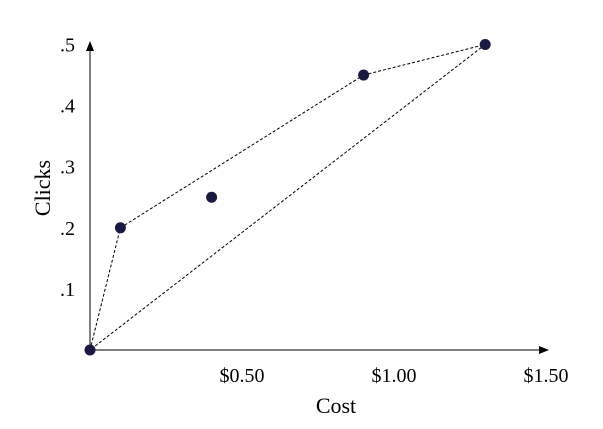 This screenshot has height=429, width=603. I want to click on y-tick-label: .5, so click(67, 46).